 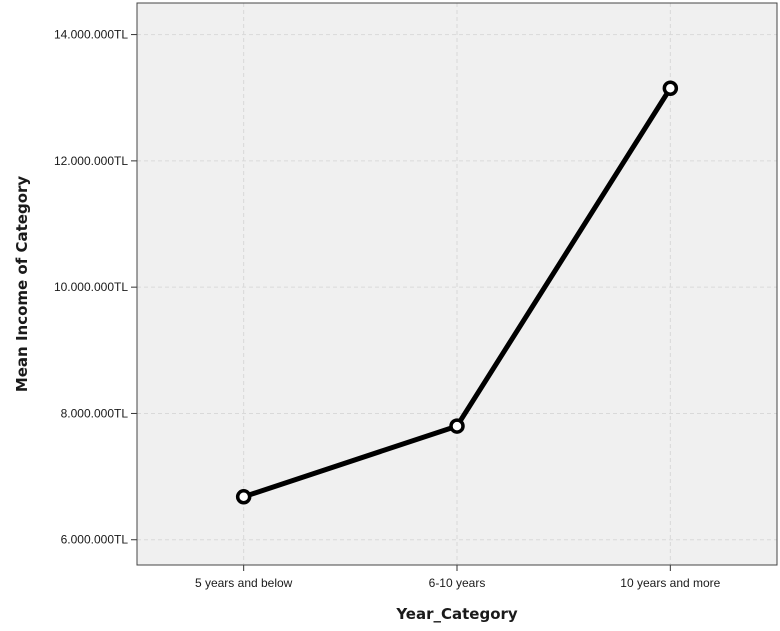 I want to click on x-tick-label: 10 years and more, so click(x=670, y=583).